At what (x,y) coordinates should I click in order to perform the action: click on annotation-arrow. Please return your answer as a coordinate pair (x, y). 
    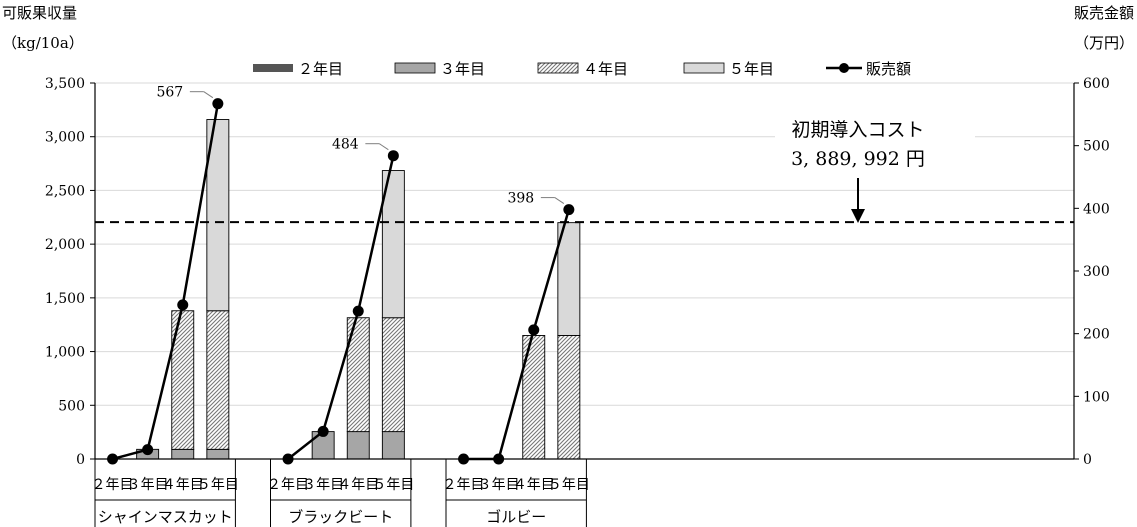
    Looking at the image, I should click on (858, 200).